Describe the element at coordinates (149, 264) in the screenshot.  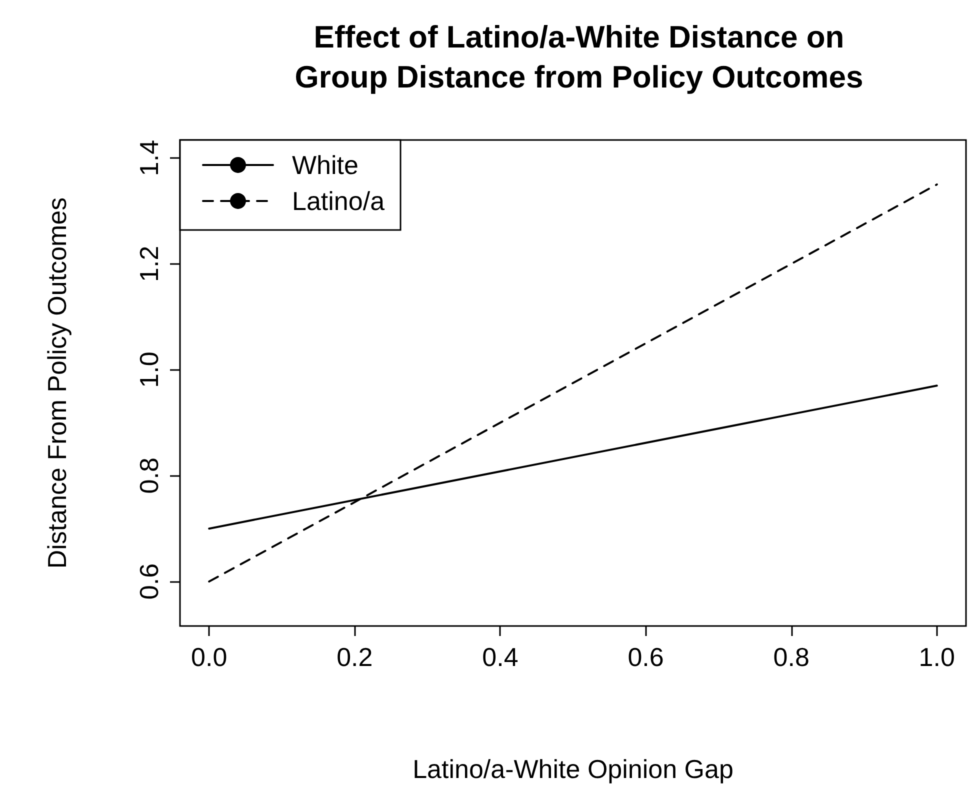
I see `y-tick-label: 1.2` at that location.